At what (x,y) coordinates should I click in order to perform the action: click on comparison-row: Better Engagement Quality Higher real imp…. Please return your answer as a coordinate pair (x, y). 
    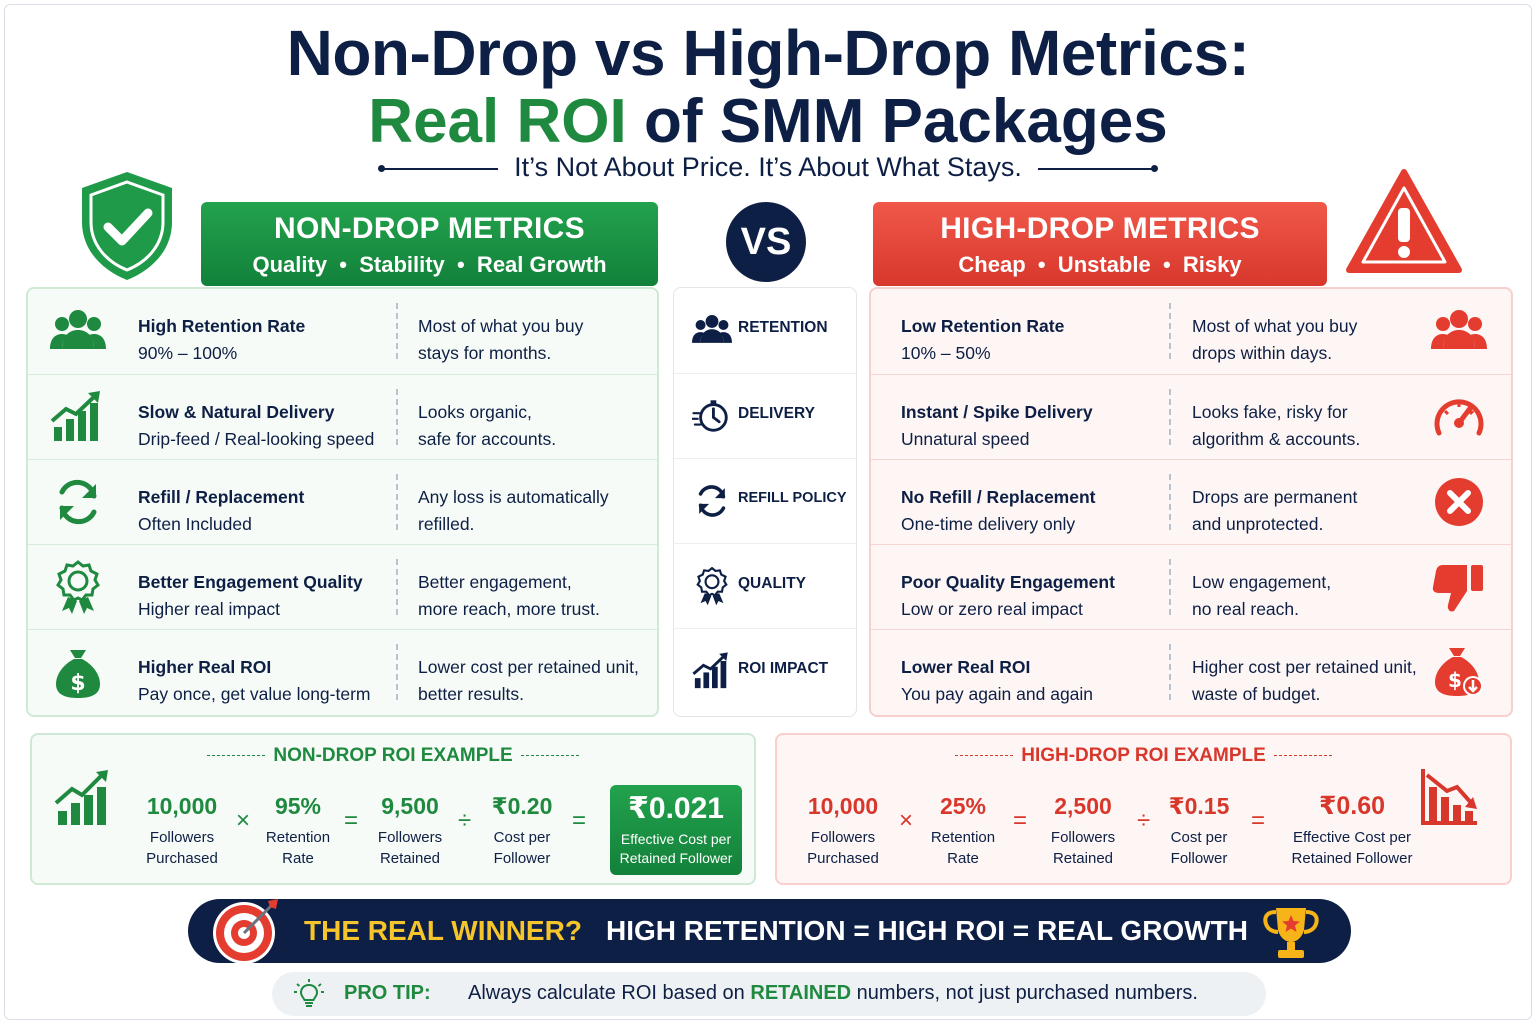
    Looking at the image, I should click on (342, 586).